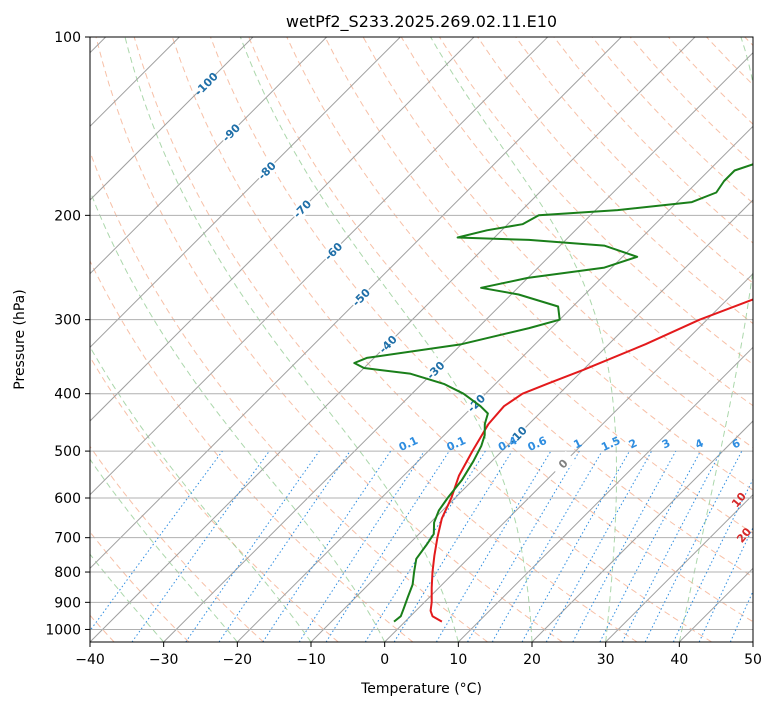 The width and height of the screenshot is (775, 708). I want to click on y-tick-label: 900, so click(67, 603).